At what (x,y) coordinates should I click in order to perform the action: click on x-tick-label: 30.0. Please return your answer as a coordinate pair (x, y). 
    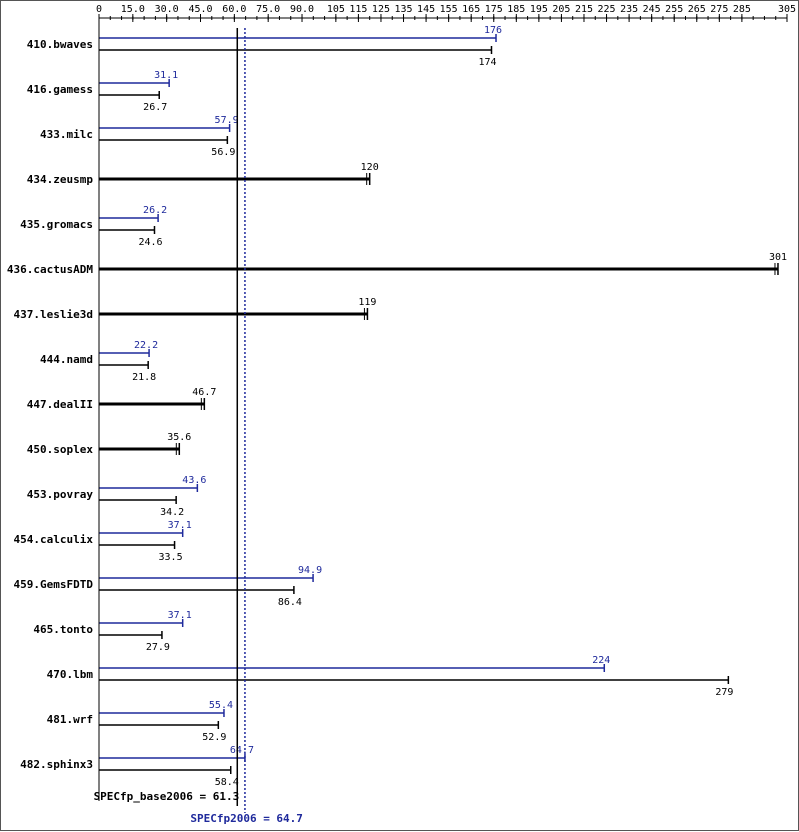
    Looking at the image, I should click on (167, 9).